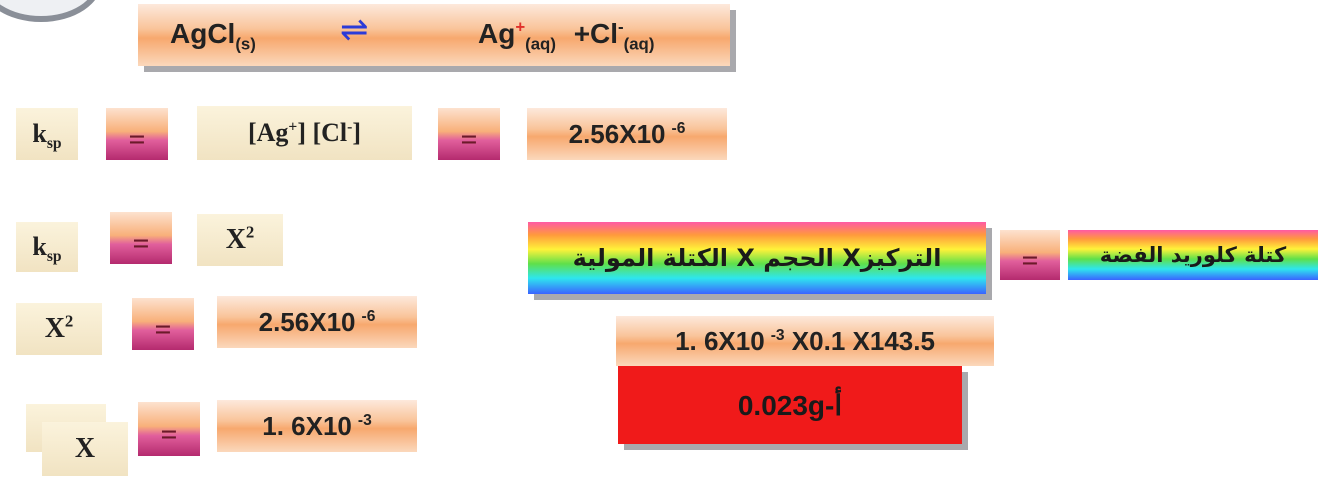 The image size is (1334, 487). I want to click on equilibrium-equation-banner: AgCl(s) ⇌ Ag+(aq) +Cl-(aq), so click(434, 35).